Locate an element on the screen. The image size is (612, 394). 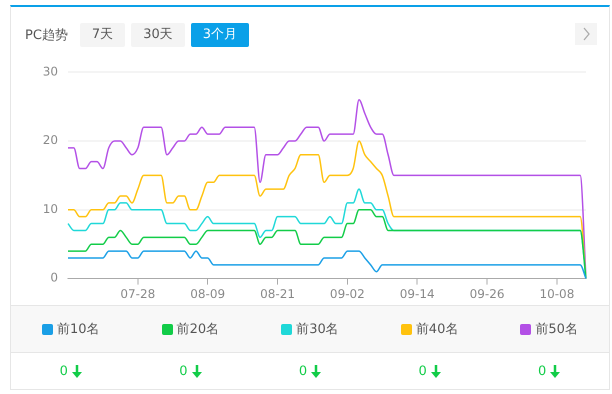
line-series is located at coordinates (327, 264).